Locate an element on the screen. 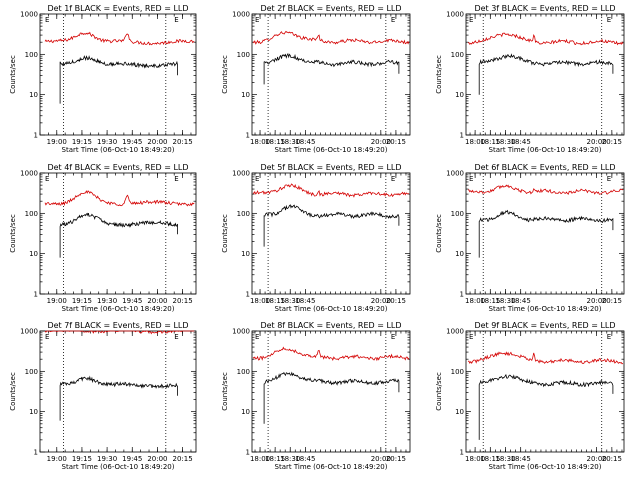  panel-title: Det 1f BLACK = Events, RED = LLD is located at coordinates (117, 8).